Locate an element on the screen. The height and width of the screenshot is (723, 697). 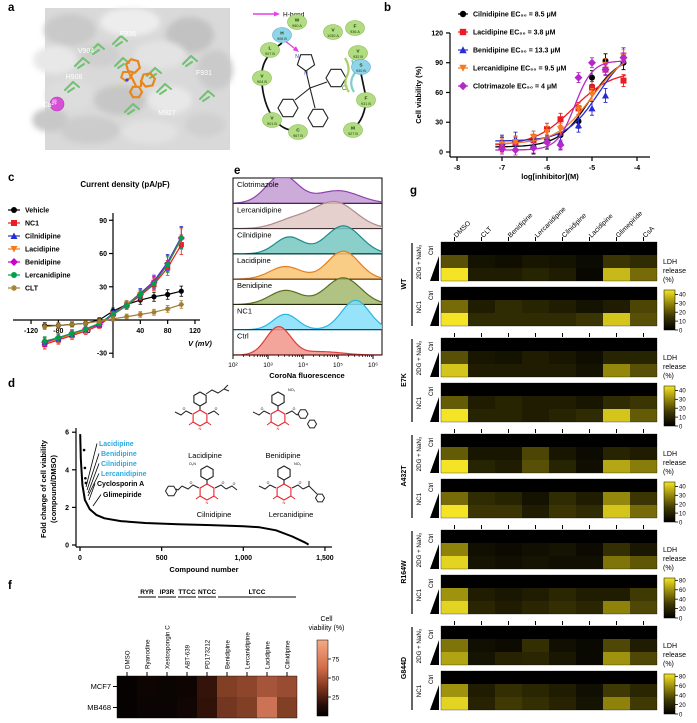
residue-pos: 904 B is located at coordinates (262, 82).